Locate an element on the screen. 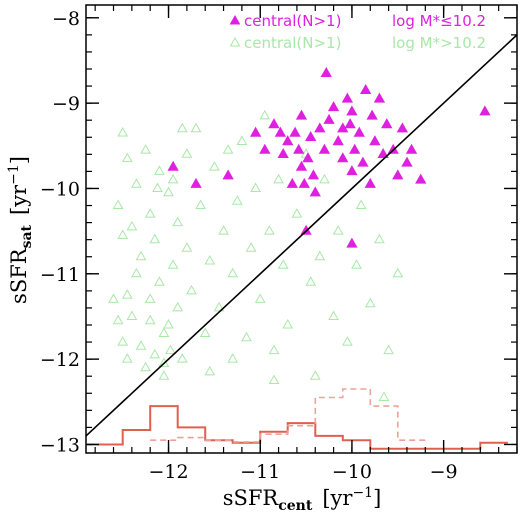  y-axis-title-main: sSFR is located at coordinates (19, 275).